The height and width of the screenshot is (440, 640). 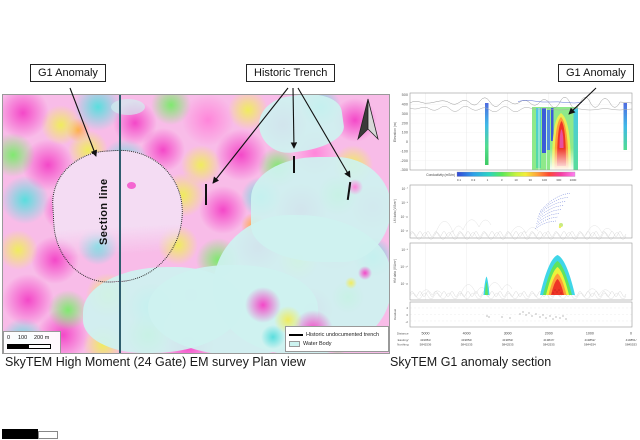 I want to click on northing-value: 5845533, so click(x=631, y=345).